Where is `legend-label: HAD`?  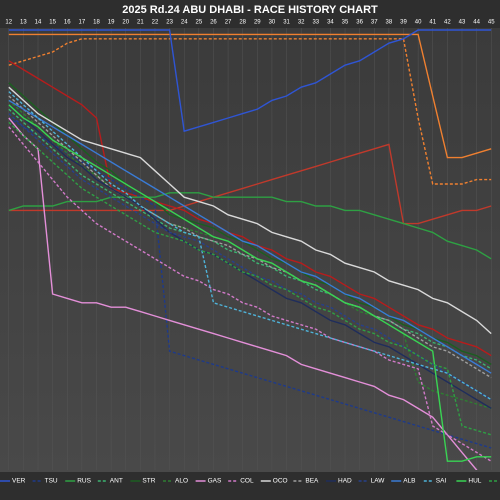
legend-label: HAD is located at coordinates (345, 481).